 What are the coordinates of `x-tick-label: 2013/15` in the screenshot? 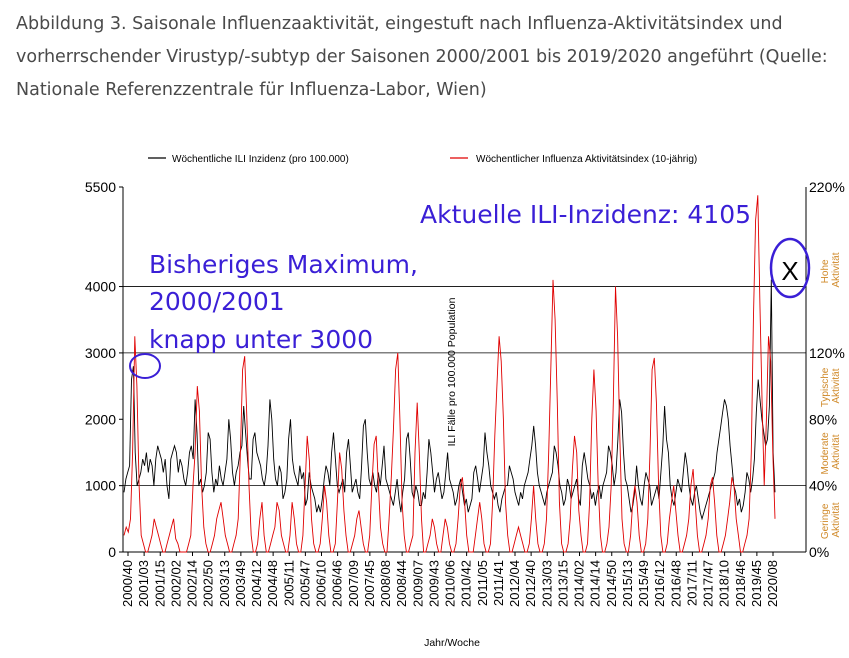 It's located at (562, 583).